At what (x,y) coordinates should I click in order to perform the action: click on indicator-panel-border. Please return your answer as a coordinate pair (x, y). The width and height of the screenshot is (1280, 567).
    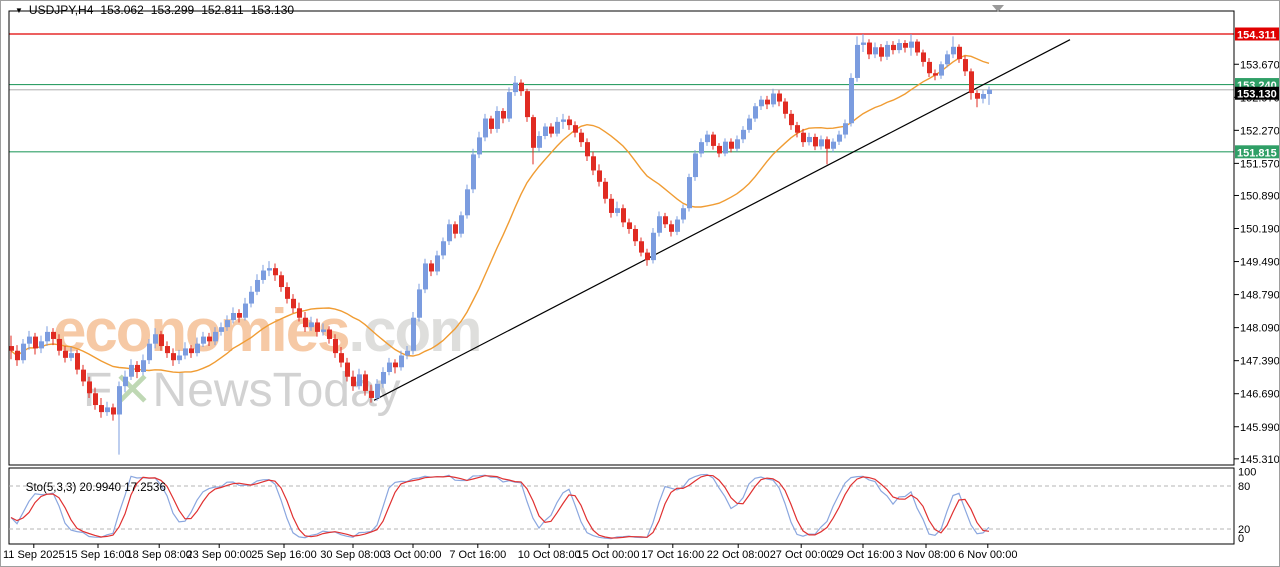
    Looking at the image, I should click on (621, 506).